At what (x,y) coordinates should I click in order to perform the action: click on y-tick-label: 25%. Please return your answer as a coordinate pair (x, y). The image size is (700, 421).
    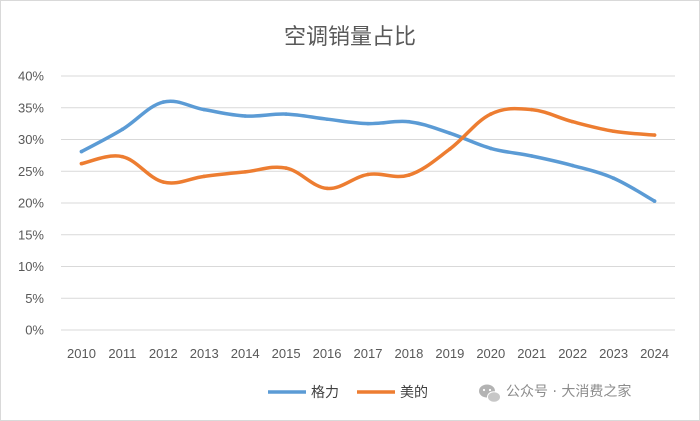
    Looking at the image, I should click on (31, 171).